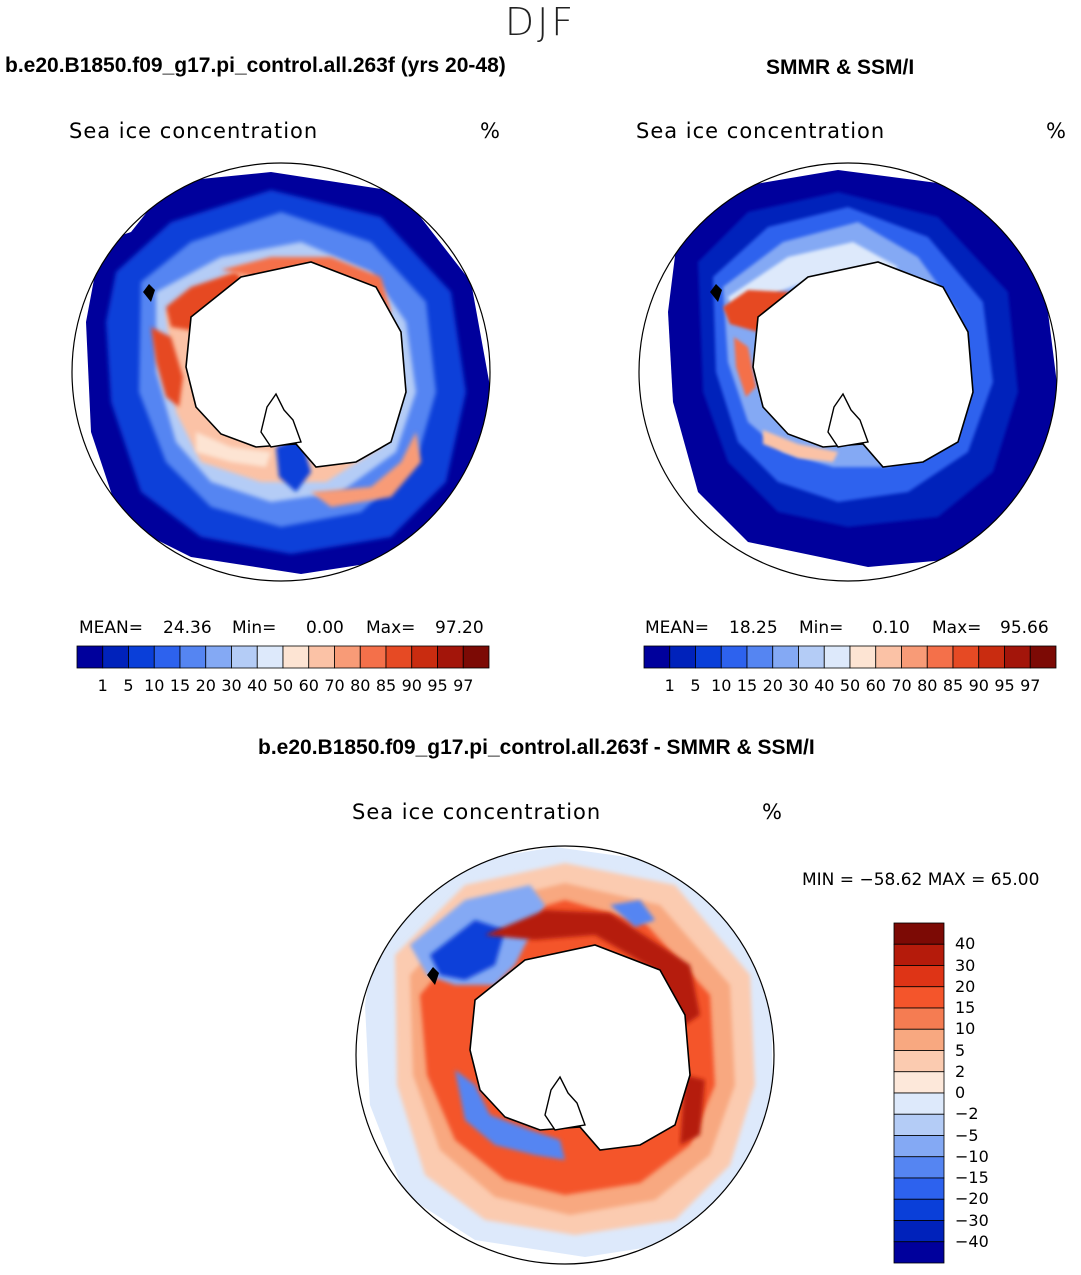 Image resolution: width=1081 pixels, height=1275 pixels. What do you see at coordinates (967, 1135) in the screenshot?
I see `diff-colorbar-tick-label: −5` at bounding box center [967, 1135].